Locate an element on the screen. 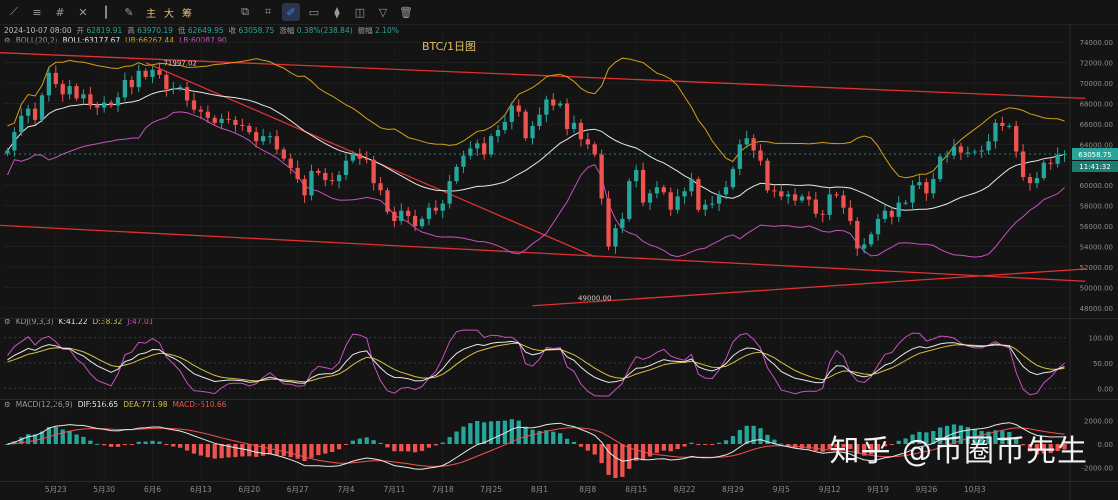 This screenshot has height=500, width=1118. last-price-tag is located at coordinates (1095, 153).